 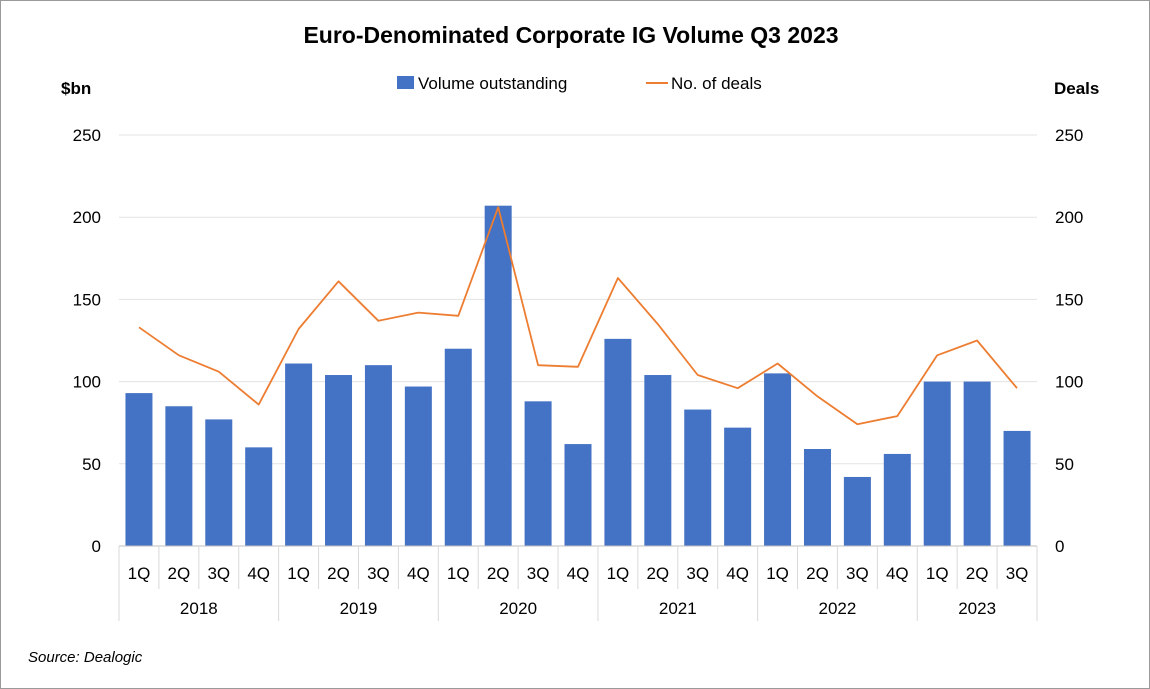 What do you see at coordinates (518, 608) in the screenshot?
I see `year-label: 2020` at bounding box center [518, 608].